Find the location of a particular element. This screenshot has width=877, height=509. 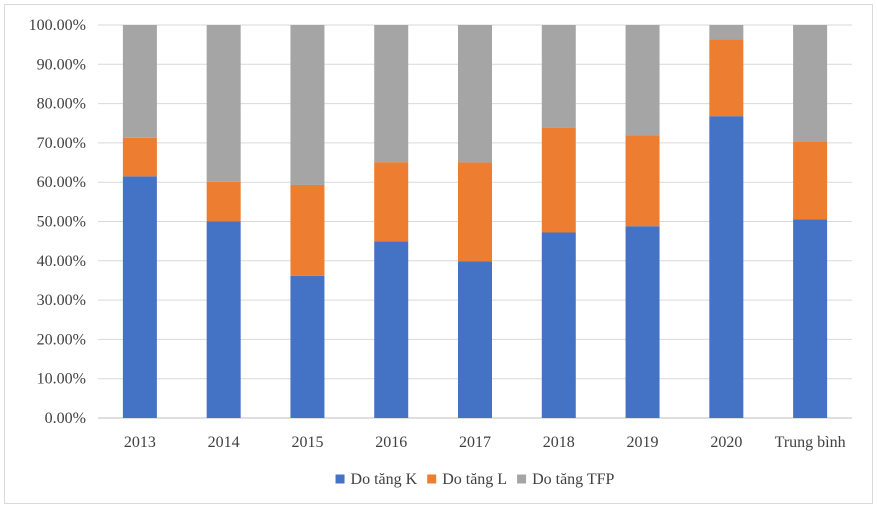

bar-segment-3-trung-bình is located at coordinates (810, 83).